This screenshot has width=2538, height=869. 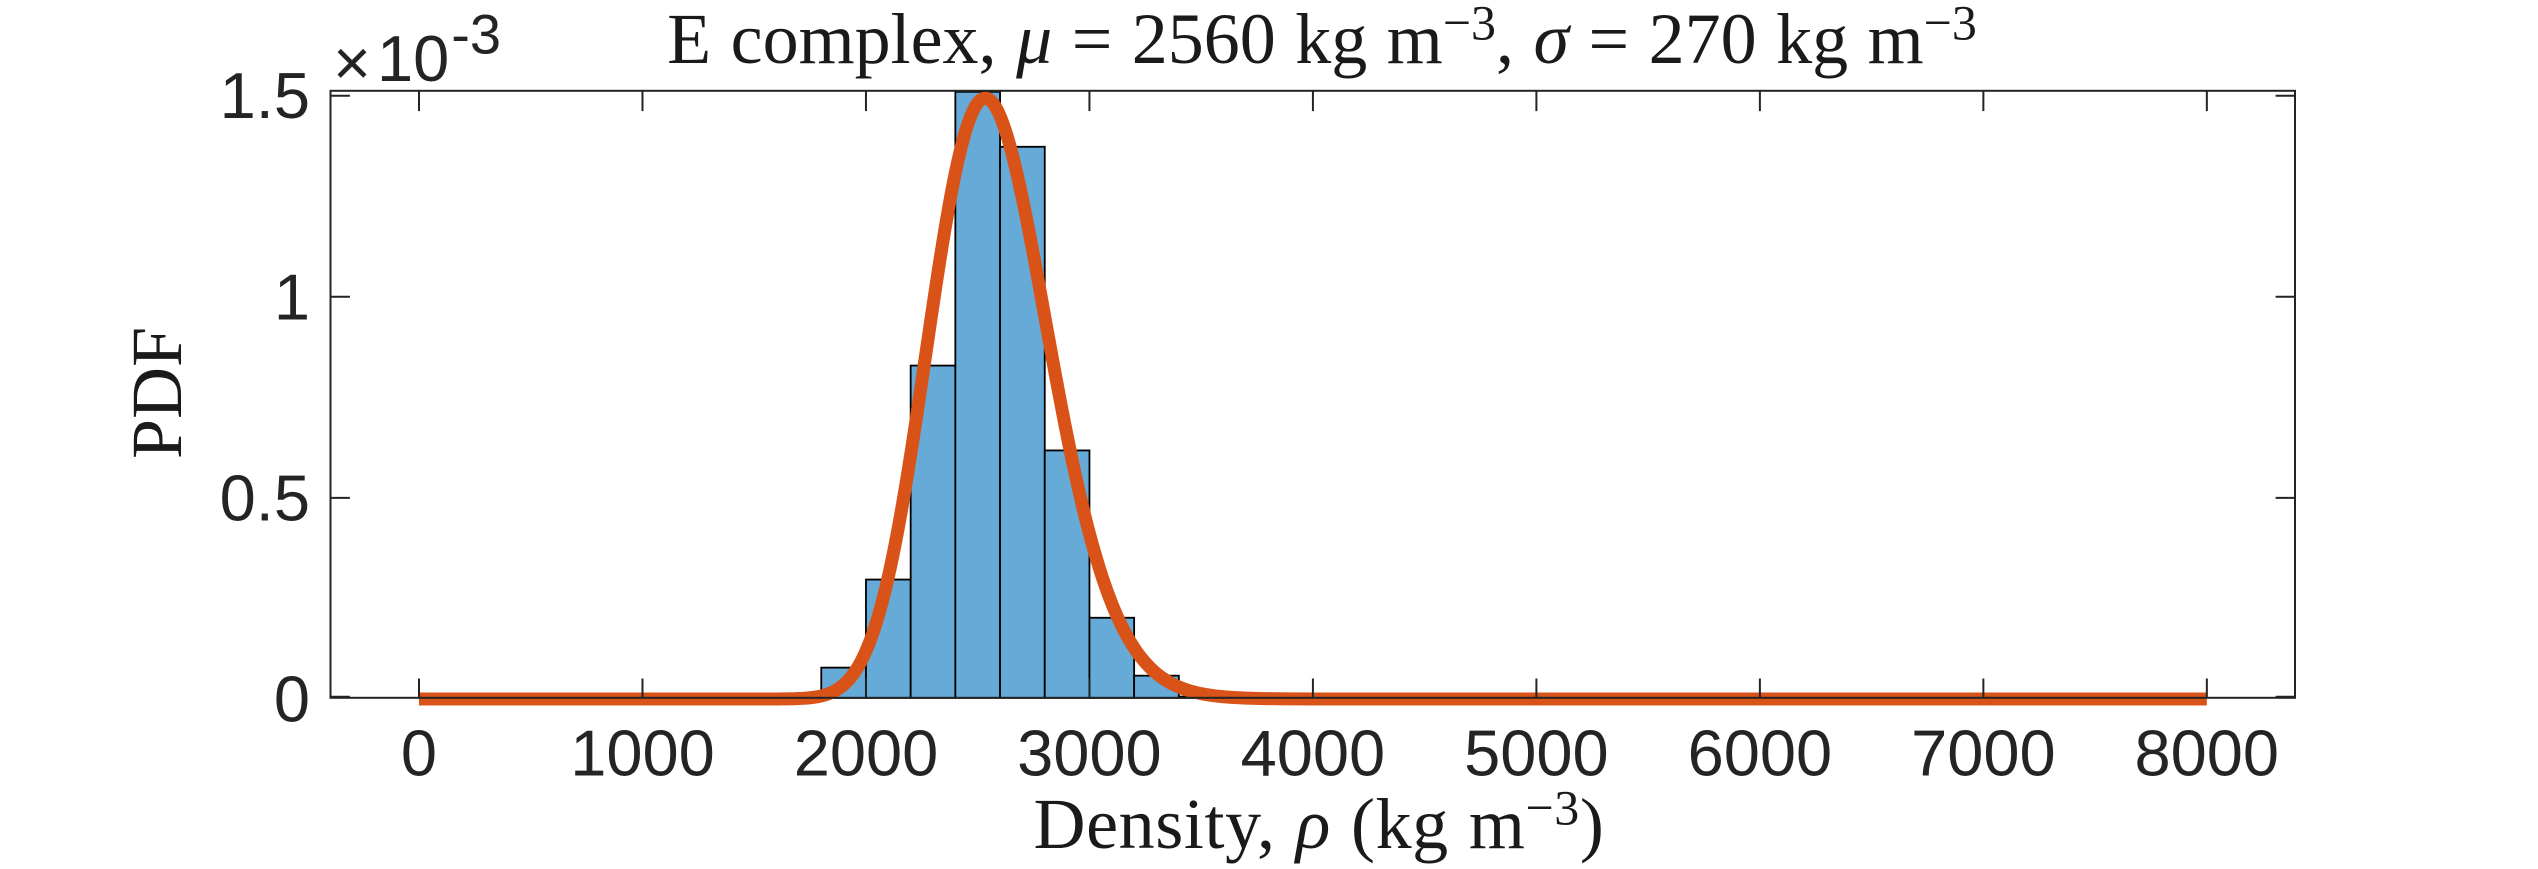 I want to click on svg-text: 6000, so click(x=1760, y=753).